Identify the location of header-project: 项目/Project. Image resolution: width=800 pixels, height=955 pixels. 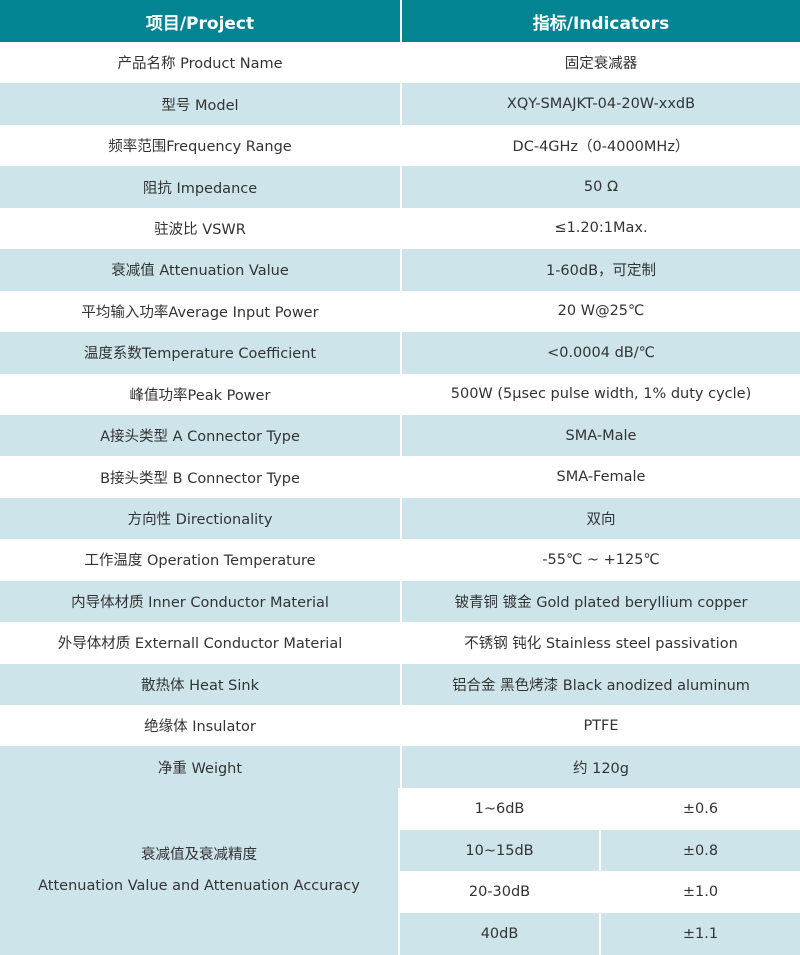
(200, 23).